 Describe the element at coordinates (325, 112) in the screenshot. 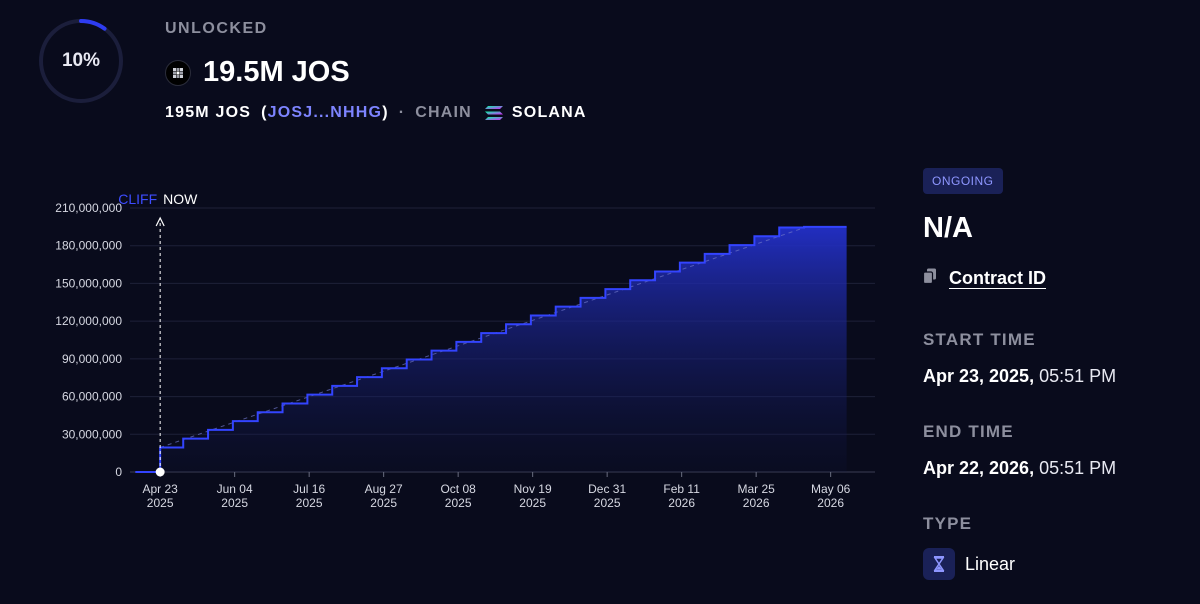

I see `token-address-link: JOSJ...NHHG` at that location.